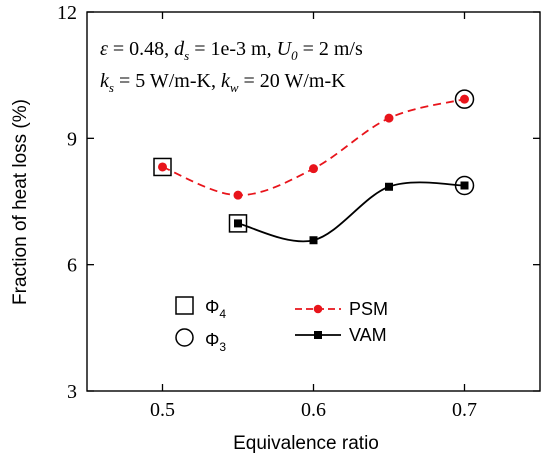  What do you see at coordinates (215, 342) in the screenshot?
I see `legend-phi3-label: Φ3` at bounding box center [215, 342].